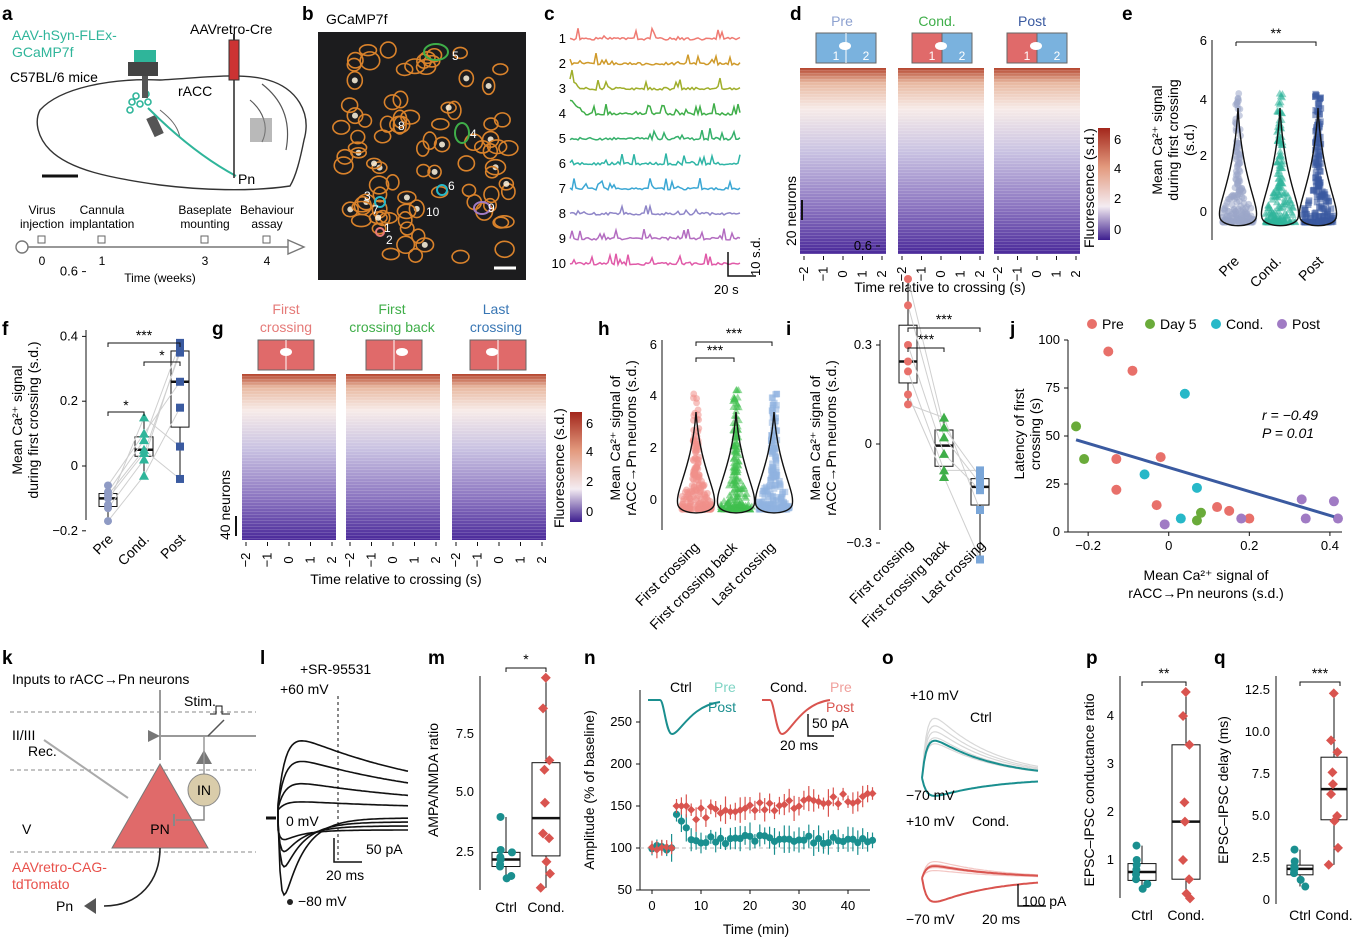 Image resolution: width=1359 pixels, height=941 pixels. I want to click on panel-m: 7.5 5.0 2.5 AMPA/NMDA ratio * Ctrl Cond., so click(495, 783).